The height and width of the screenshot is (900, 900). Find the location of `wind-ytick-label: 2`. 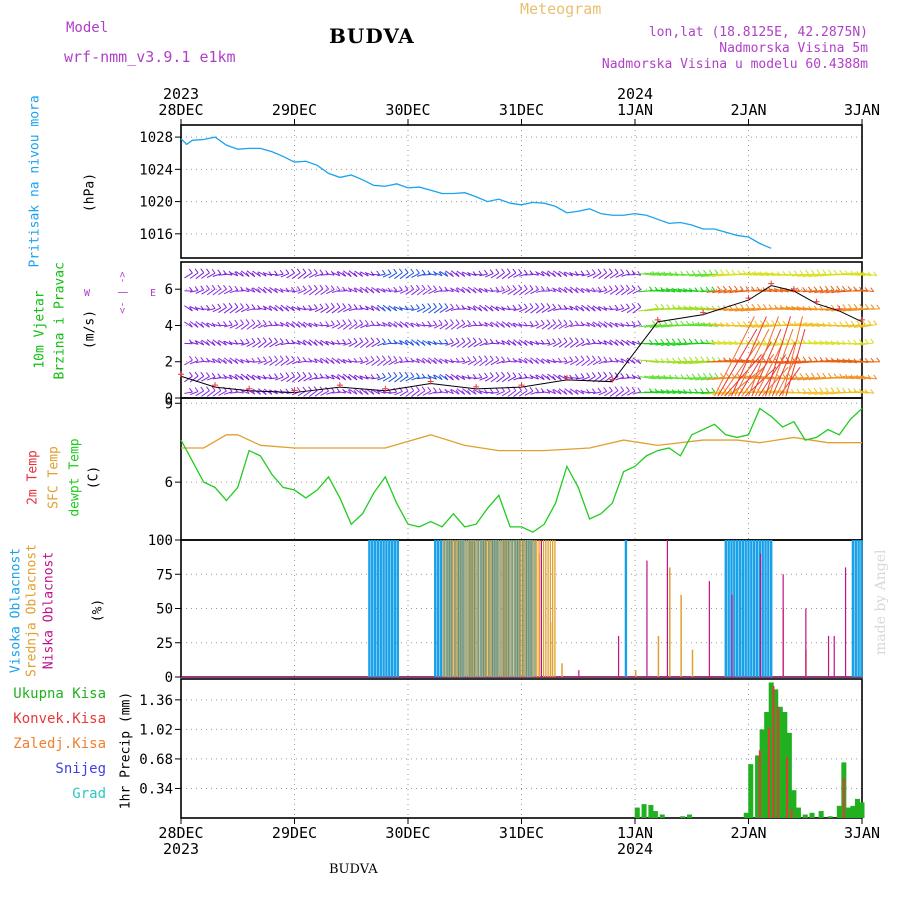

wind-ytick-label: 2 is located at coordinates (169, 363).